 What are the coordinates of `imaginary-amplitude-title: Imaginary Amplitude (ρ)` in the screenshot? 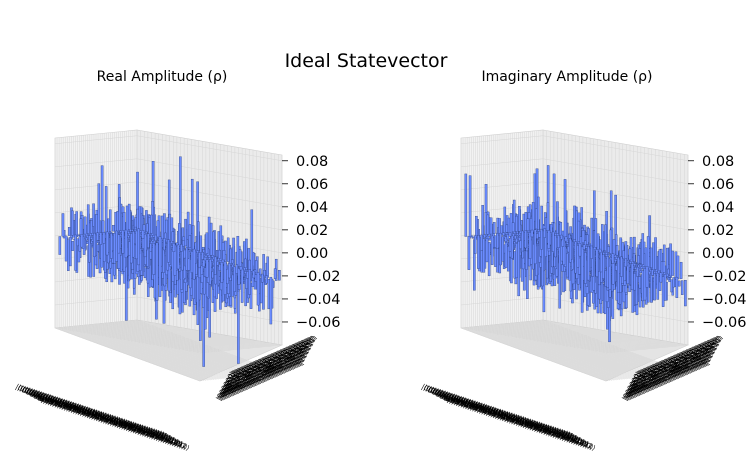 It's located at (566, 77).